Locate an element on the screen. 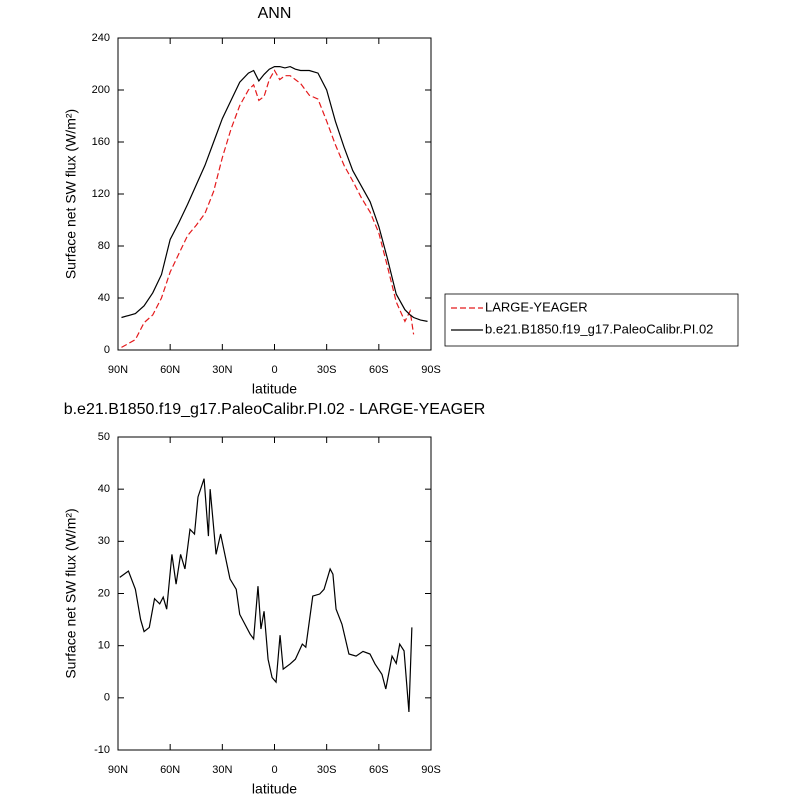  legend-label: b.e21.B1850.f19_g17.PaleoCalibr.PI.02 is located at coordinates (599, 328).